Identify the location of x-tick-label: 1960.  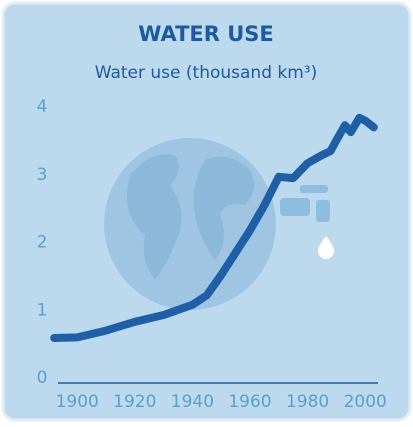
(249, 402).